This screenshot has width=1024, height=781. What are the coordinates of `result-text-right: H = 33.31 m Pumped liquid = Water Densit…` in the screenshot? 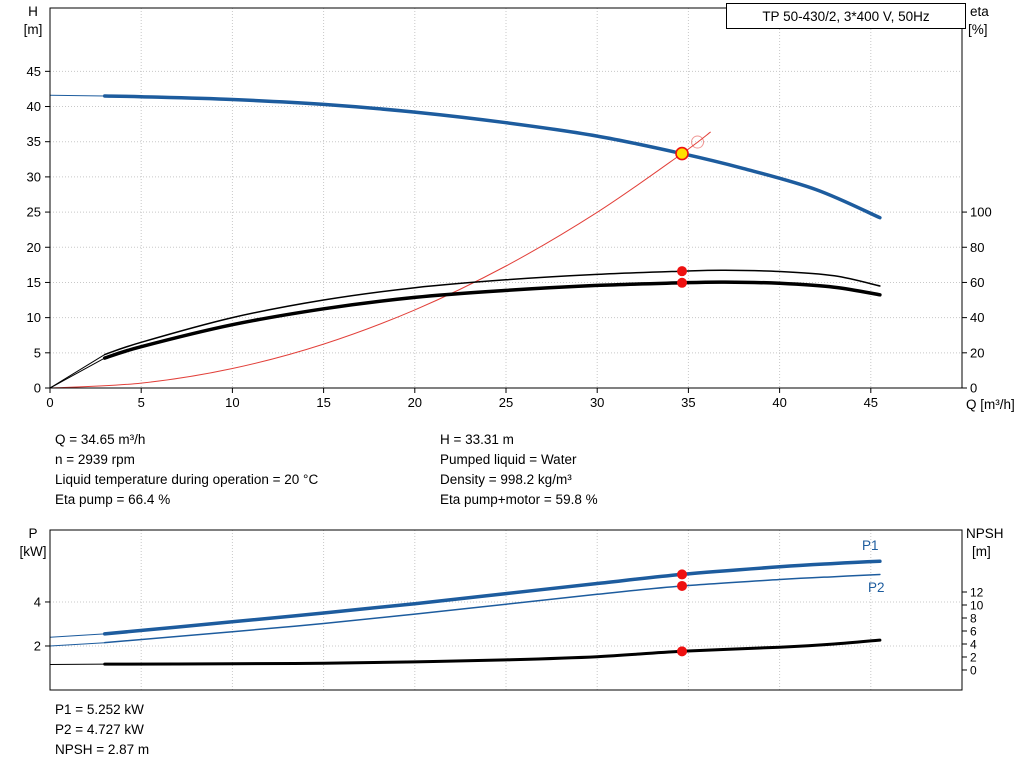 It's located at (519, 470).